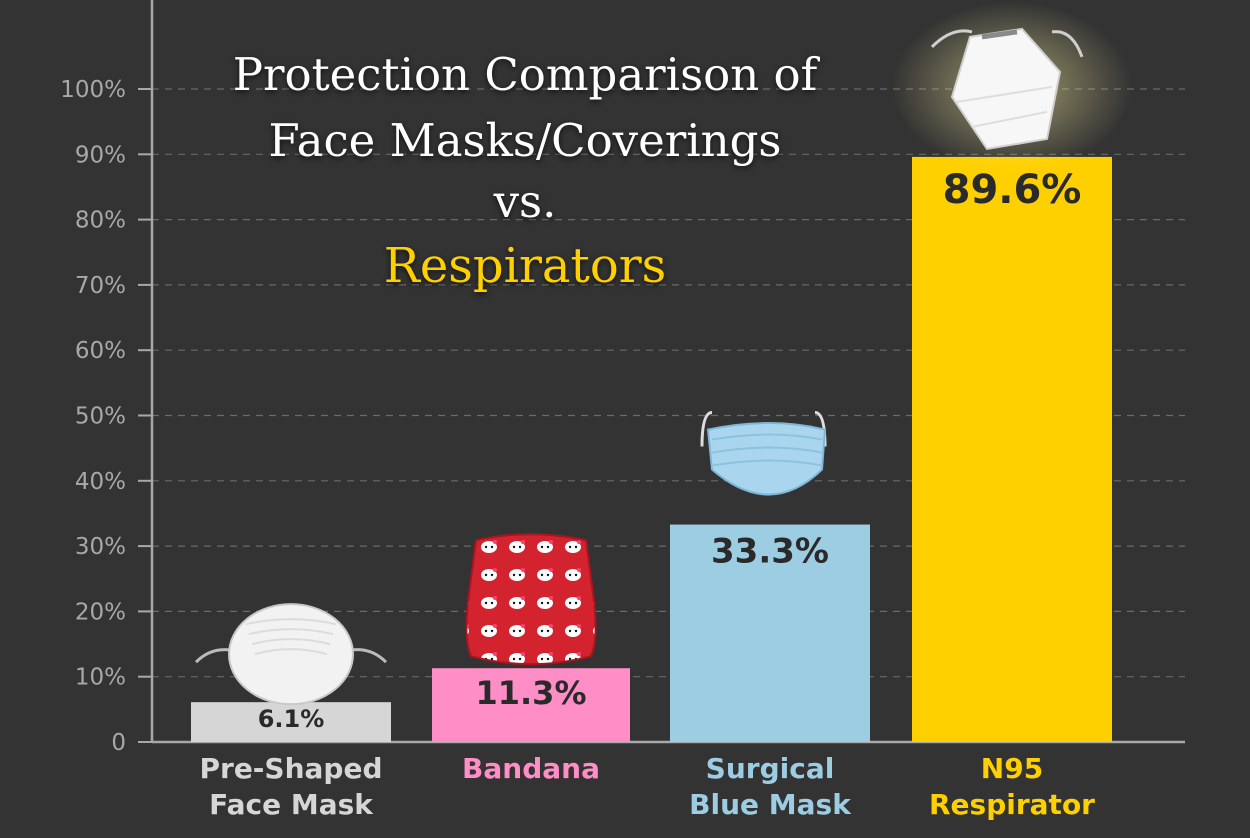 This screenshot has width=1250, height=838. What do you see at coordinates (763, 453) in the screenshot?
I see `surgical-mask-icon` at bounding box center [763, 453].